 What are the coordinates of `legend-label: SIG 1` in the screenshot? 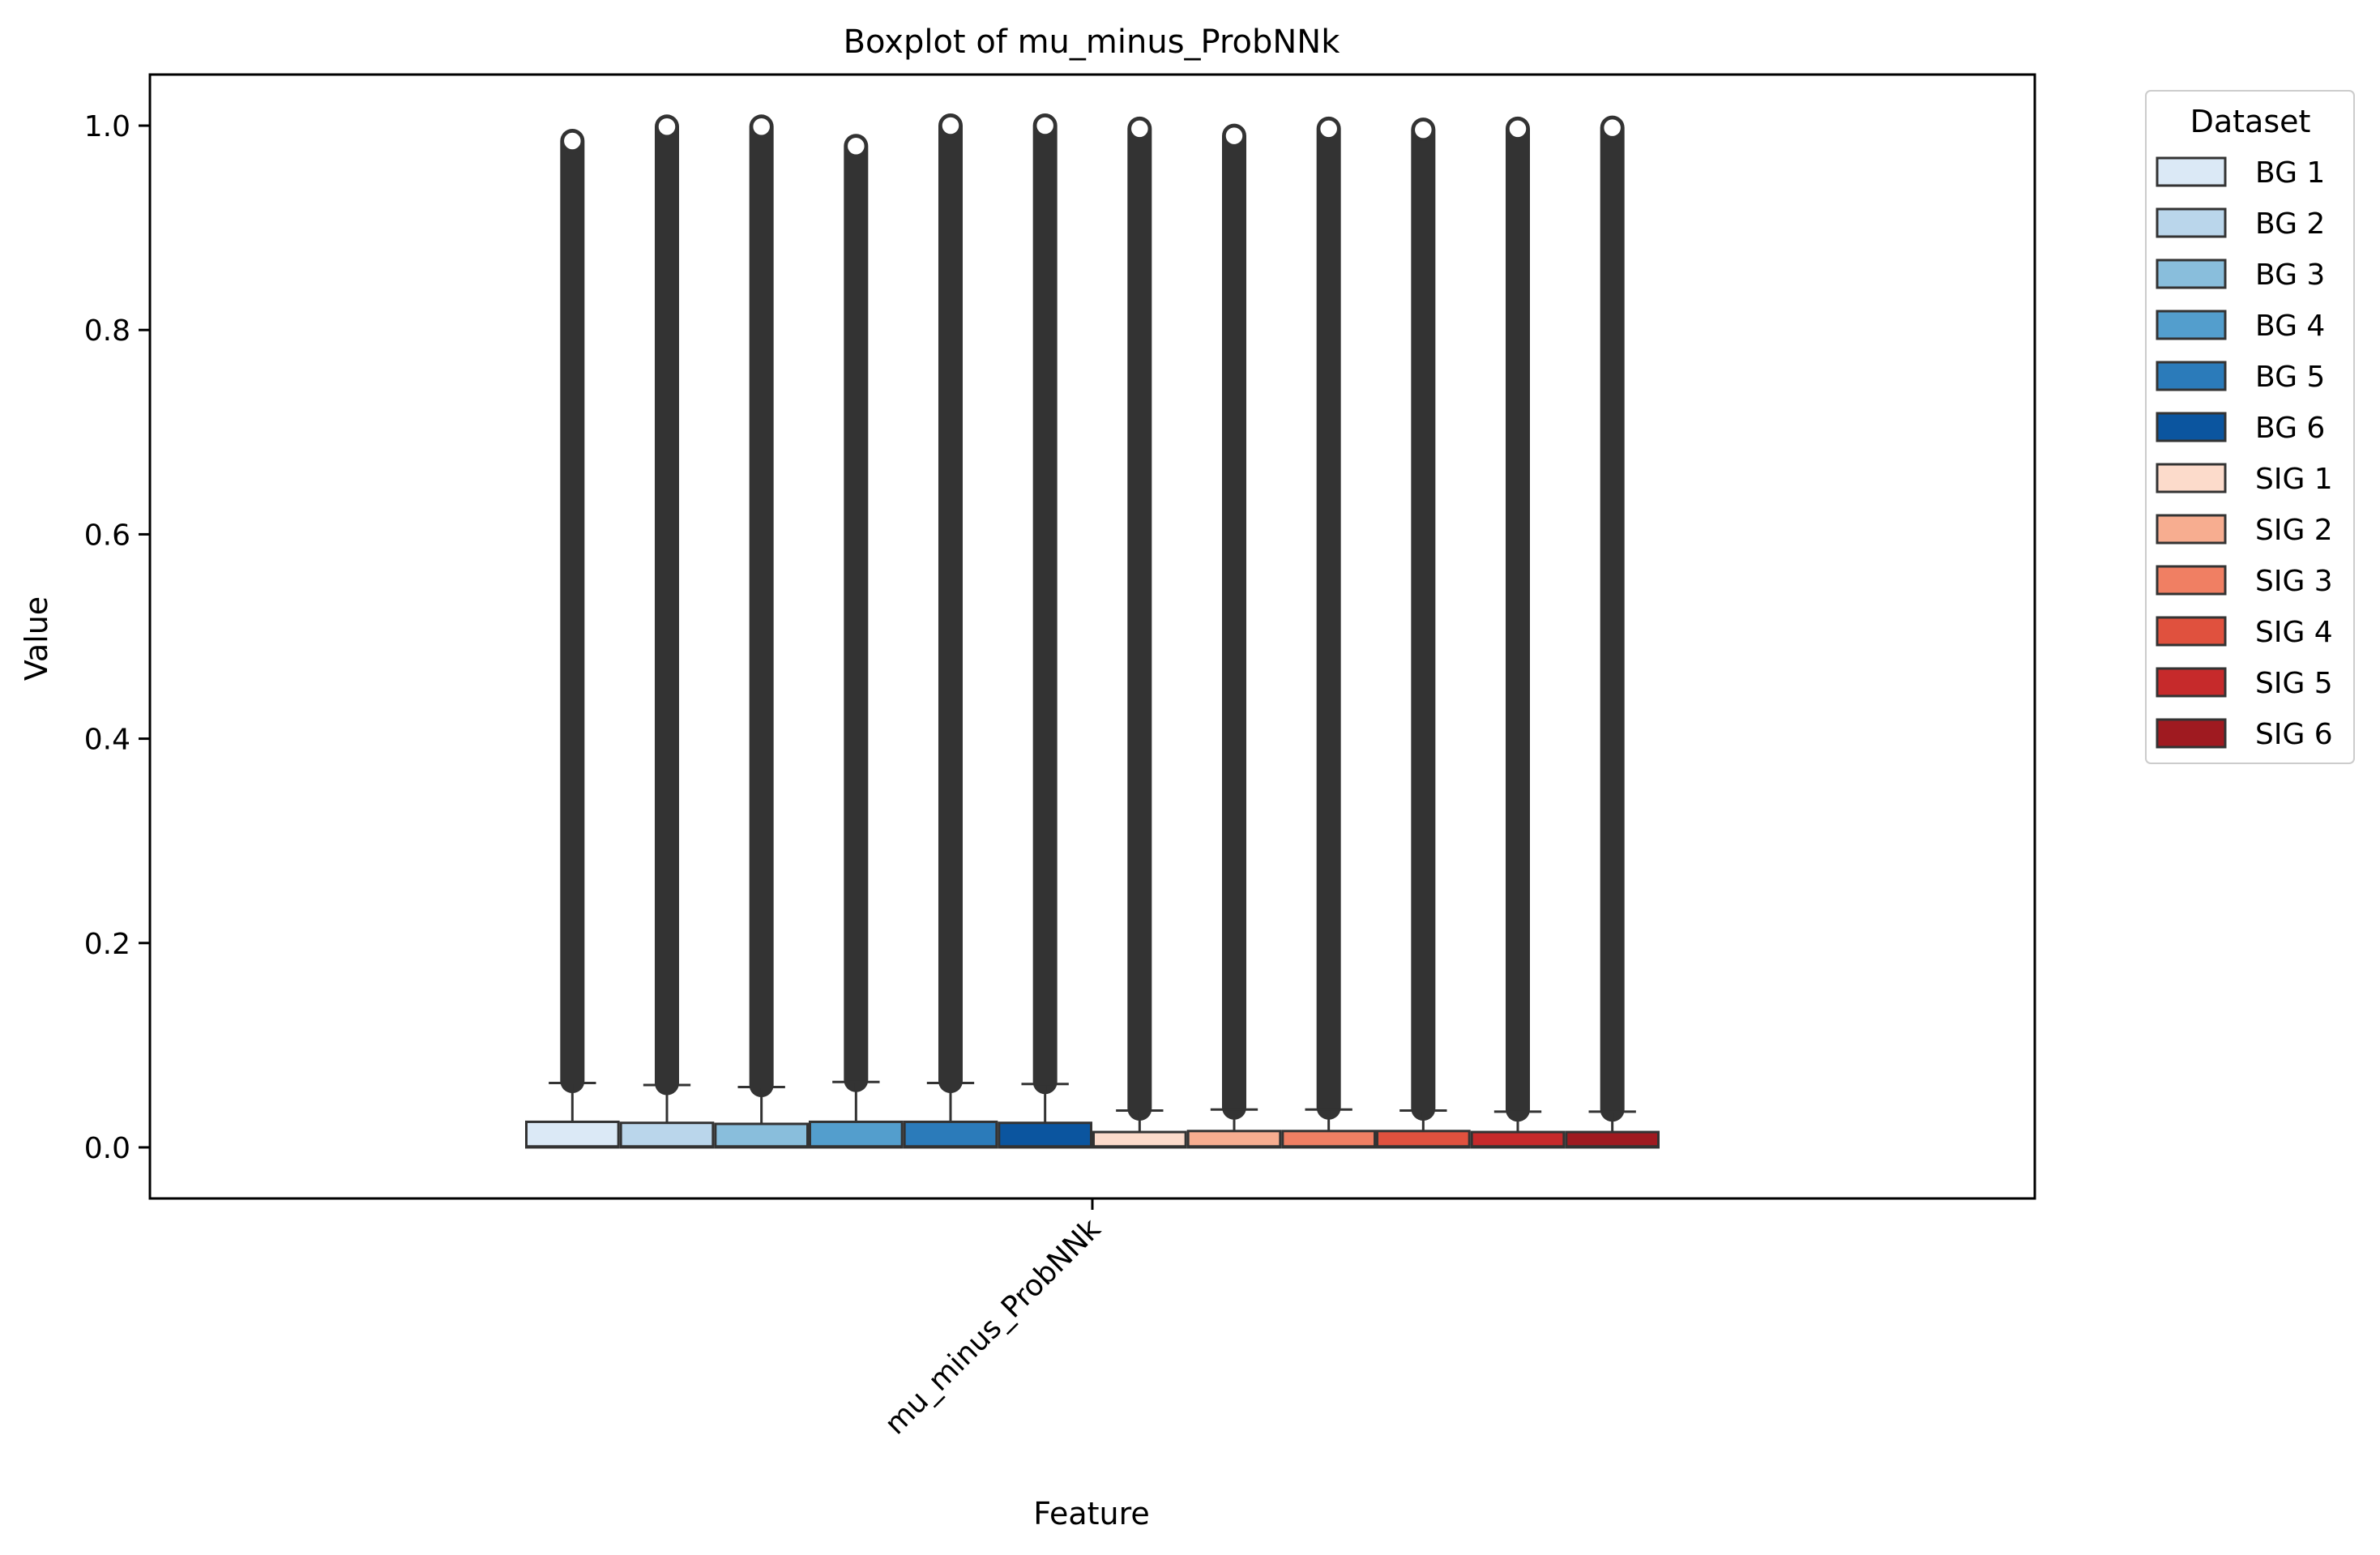 It's located at (2294, 479).